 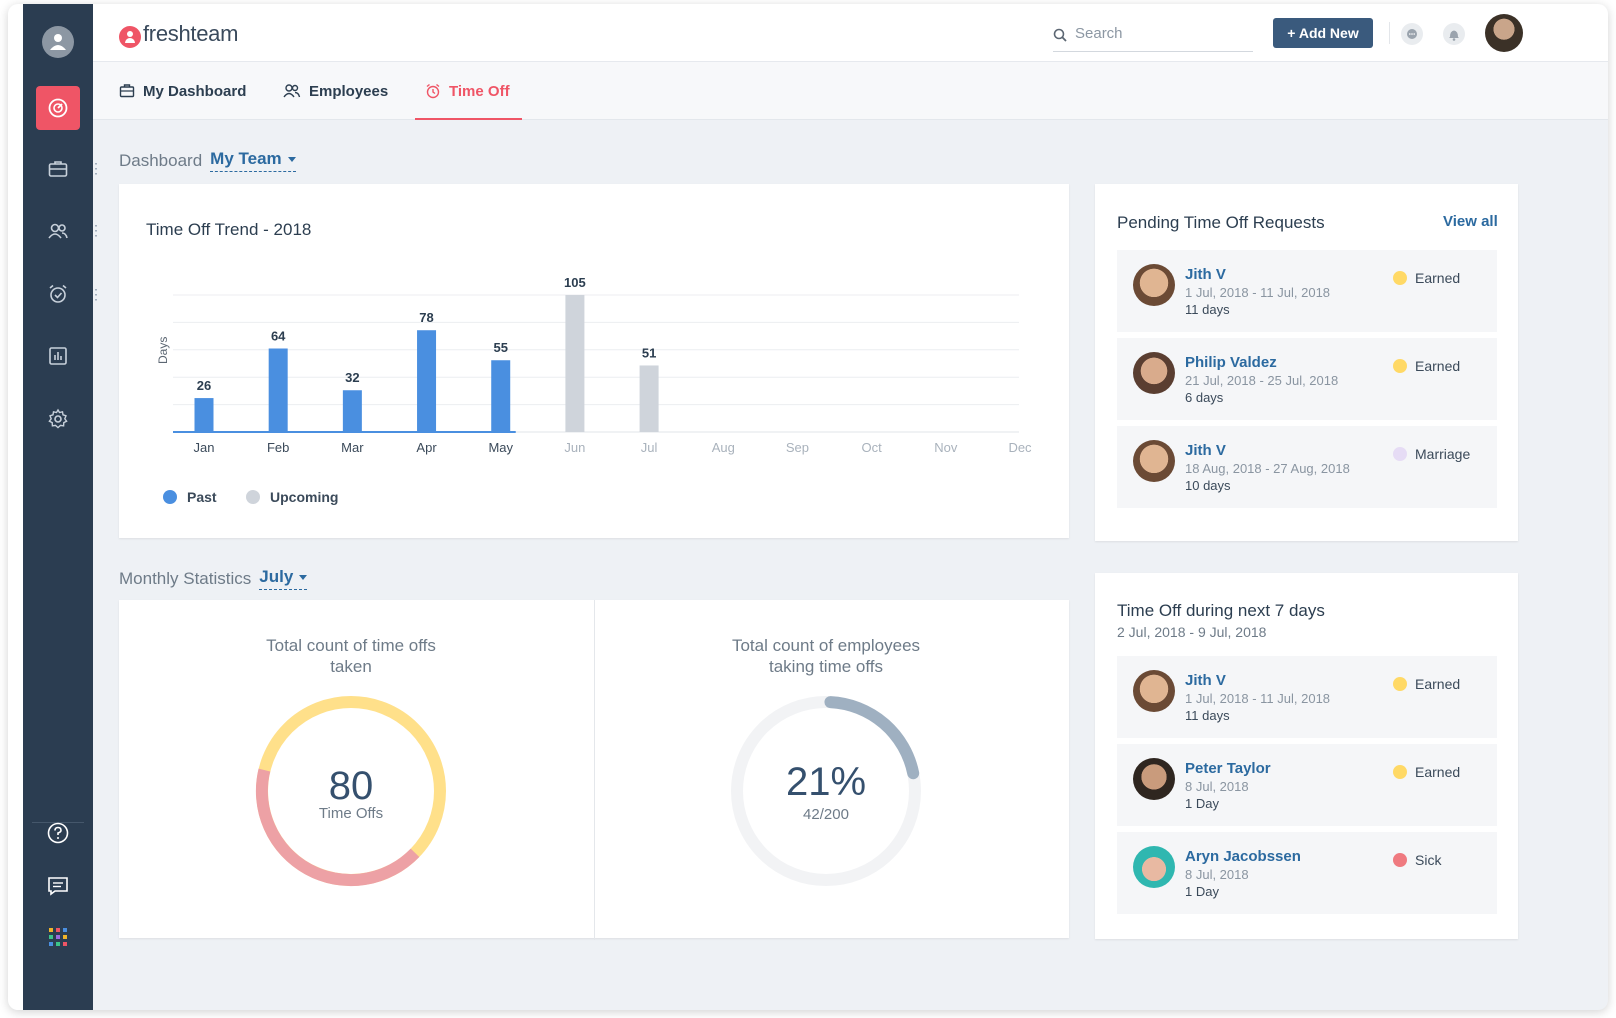 What do you see at coordinates (1504, 33) in the screenshot?
I see `profile-avatar` at bounding box center [1504, 33].